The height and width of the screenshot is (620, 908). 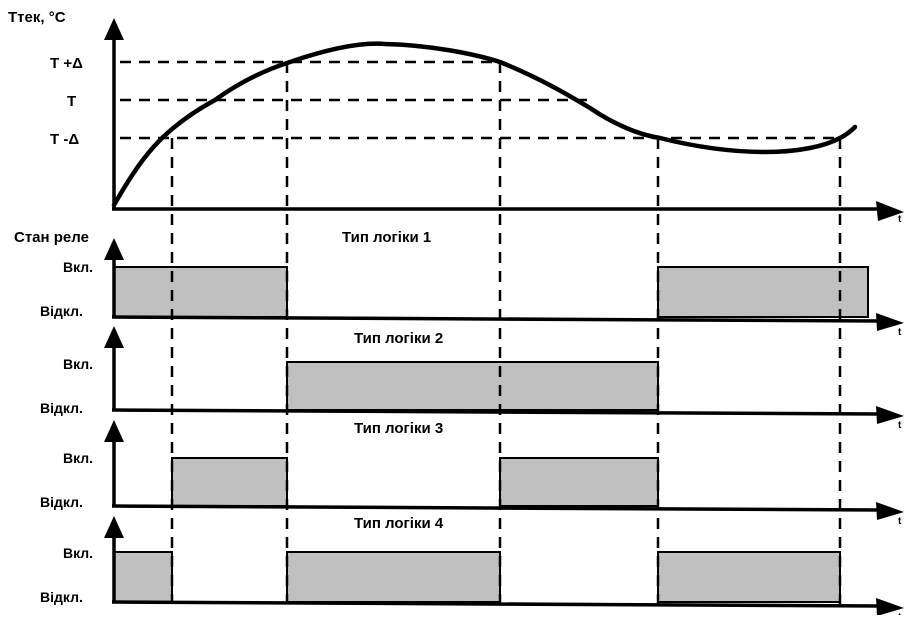 What do you see at coordinates (114, 29) in the screenshot?
I see `temperature-y-axis-arrow` at bounding box center [114, 29].